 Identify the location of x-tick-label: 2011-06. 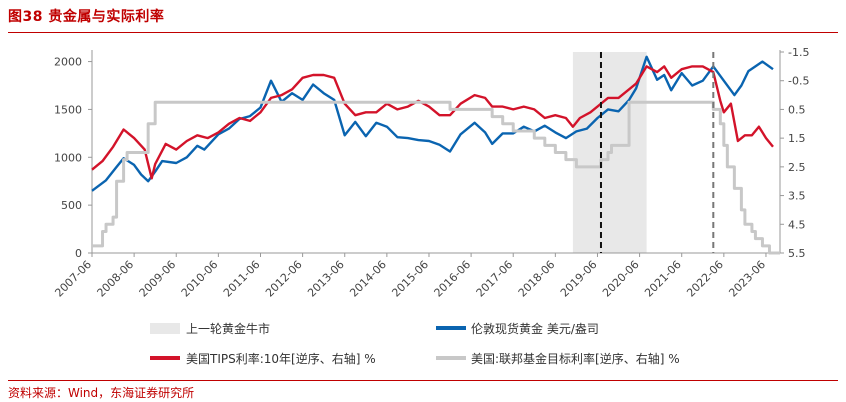
(242, 279).